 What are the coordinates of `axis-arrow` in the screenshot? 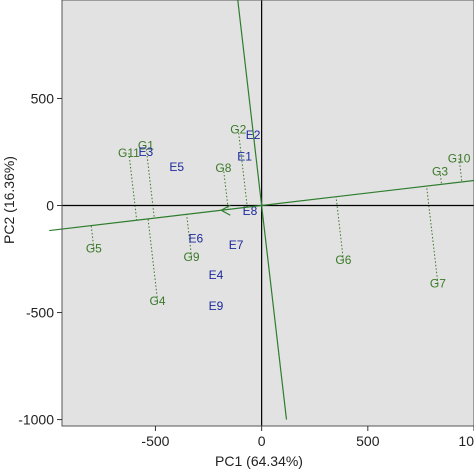 It's located at (225, 210).